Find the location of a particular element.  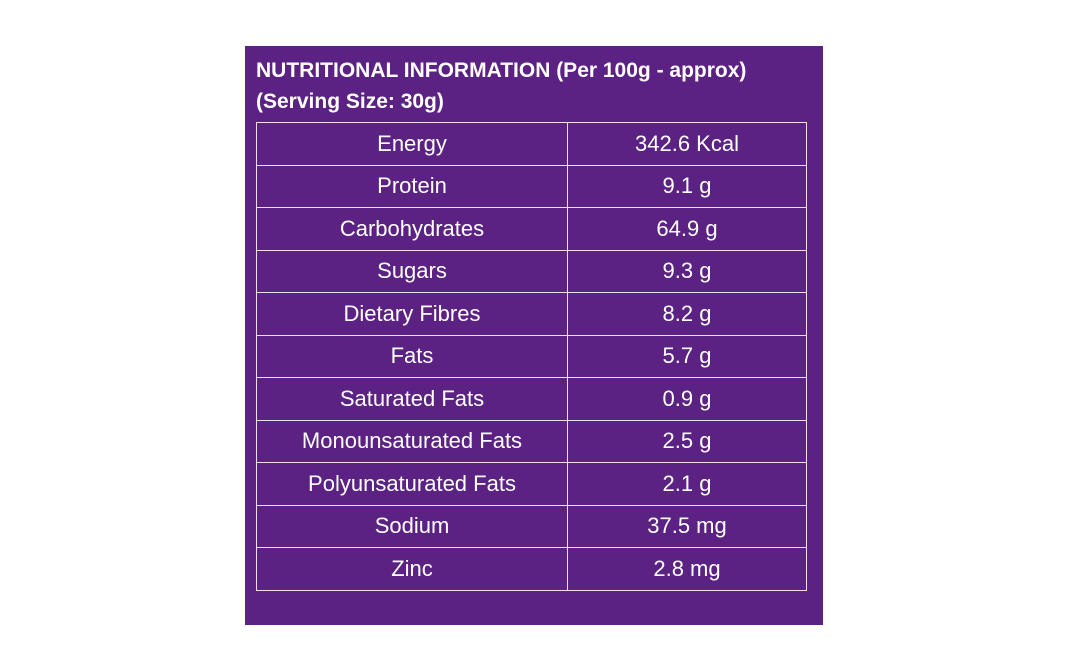

table-row: Sodium 37.5 mg is located at coordinates (531, 526).